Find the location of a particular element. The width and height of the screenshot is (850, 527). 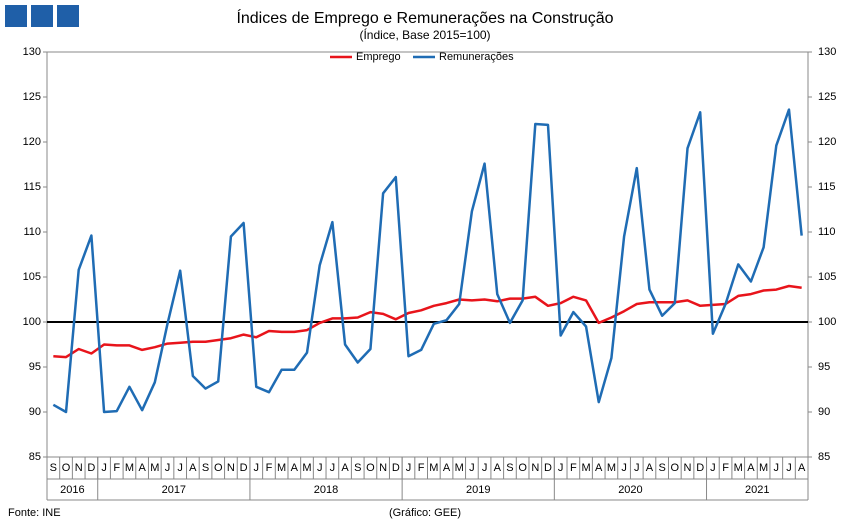

year-label: 2017 is located at coordinates (174, 490).